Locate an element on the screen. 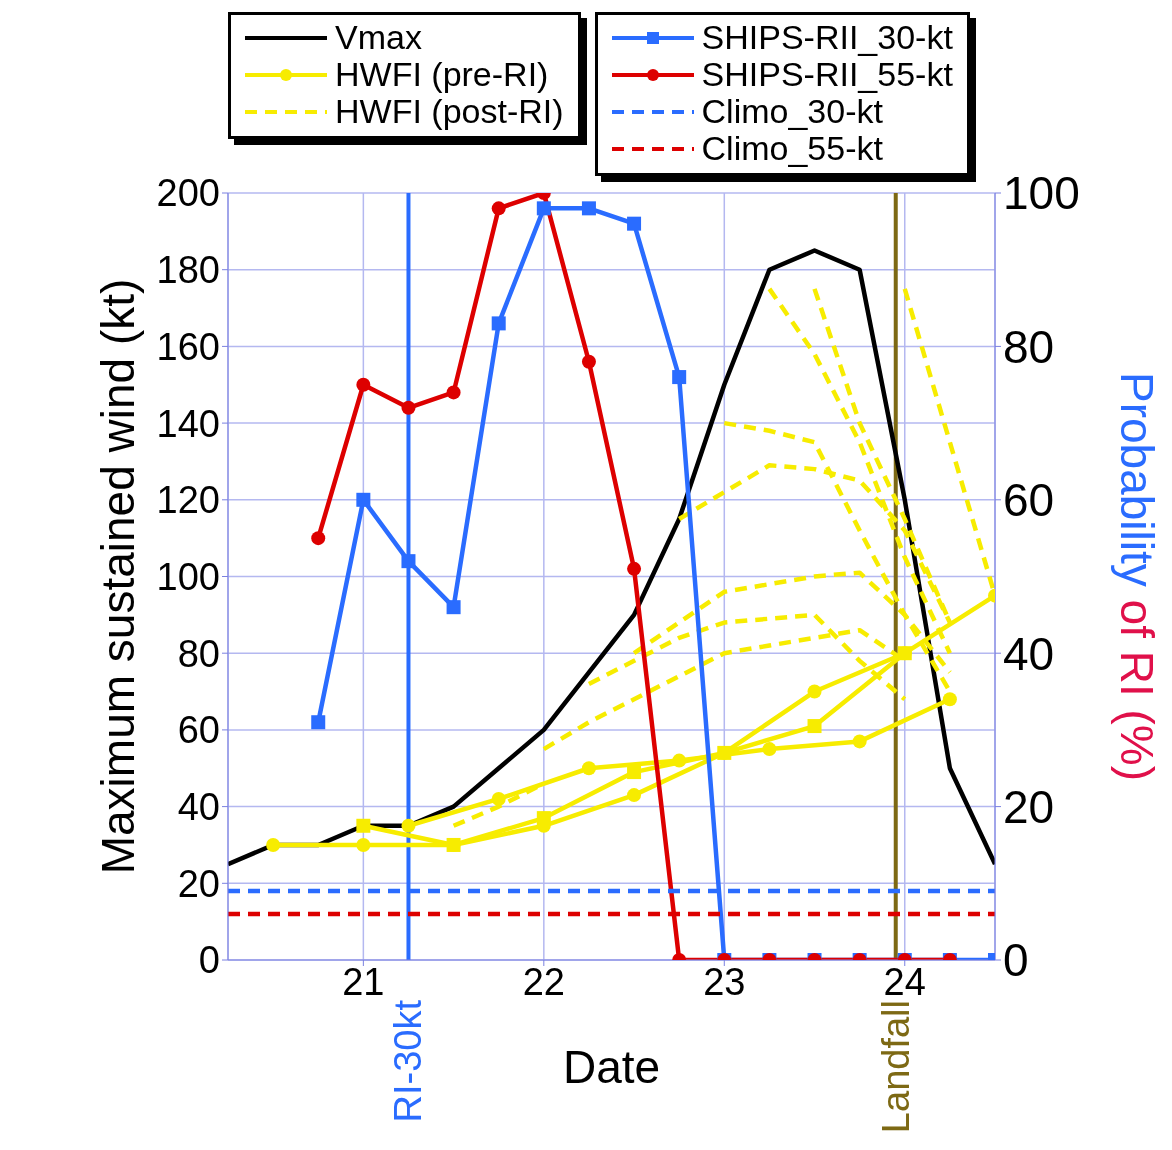  legend-label: HWFI (post-RI) is located at coordinates (449, 111).